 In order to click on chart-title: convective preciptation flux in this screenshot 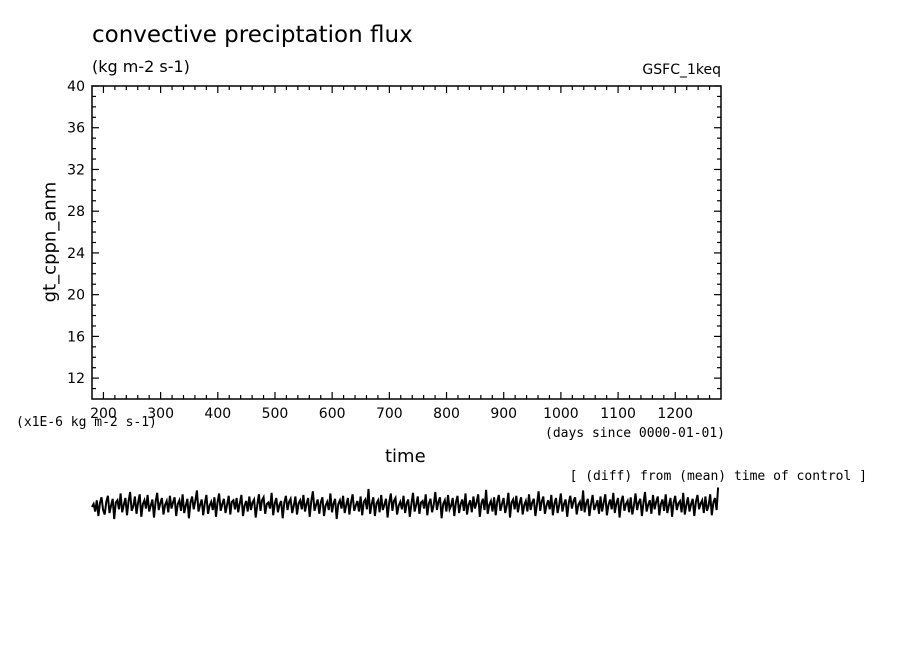, I will do `click(252, 35)`.